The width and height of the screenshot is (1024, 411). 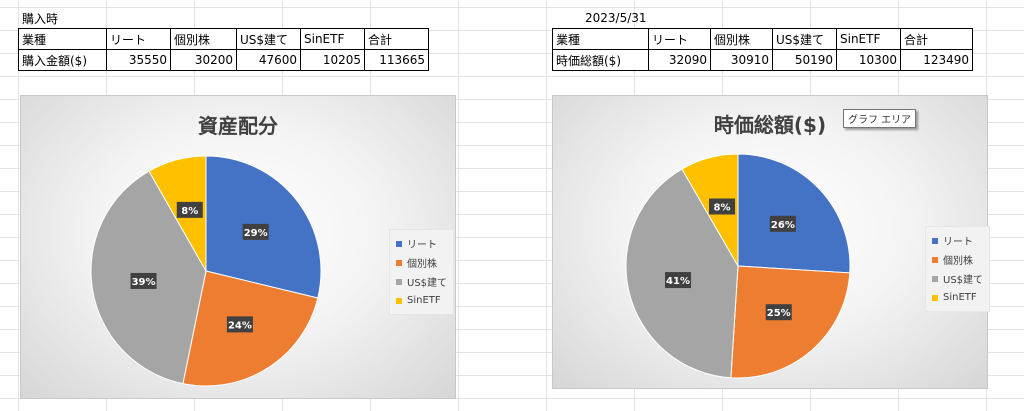 What do you see at coordinates (206, 271) in the screenshot?
I see `pie-svg: 29% 24% 39% 8%` at bounding box center [206, 271].